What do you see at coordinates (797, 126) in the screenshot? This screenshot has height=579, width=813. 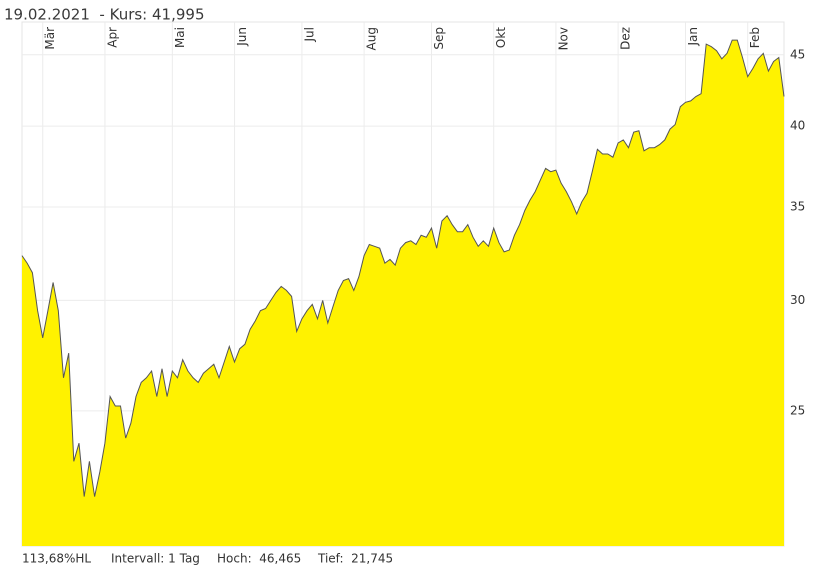 I see `y-tick-label: 40` at bounding box center [797, 126].